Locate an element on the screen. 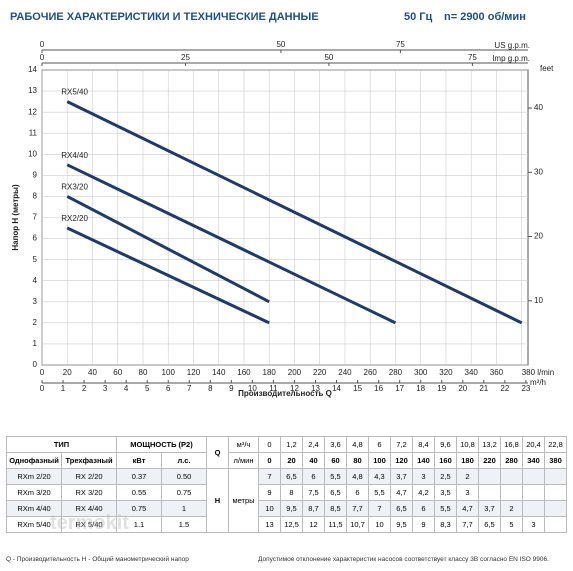  table-cell: 5,5 is located at coordinates (379, 492).